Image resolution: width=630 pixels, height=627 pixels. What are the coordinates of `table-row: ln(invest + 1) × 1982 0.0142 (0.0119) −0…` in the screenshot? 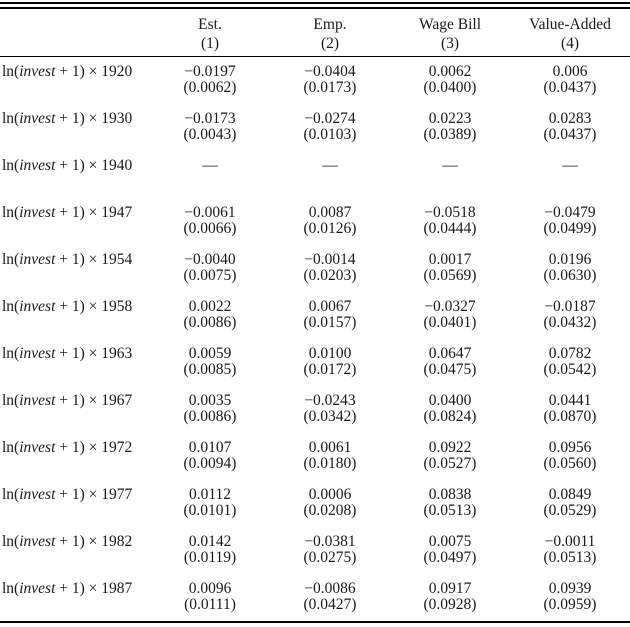 It's located at (315, 550).